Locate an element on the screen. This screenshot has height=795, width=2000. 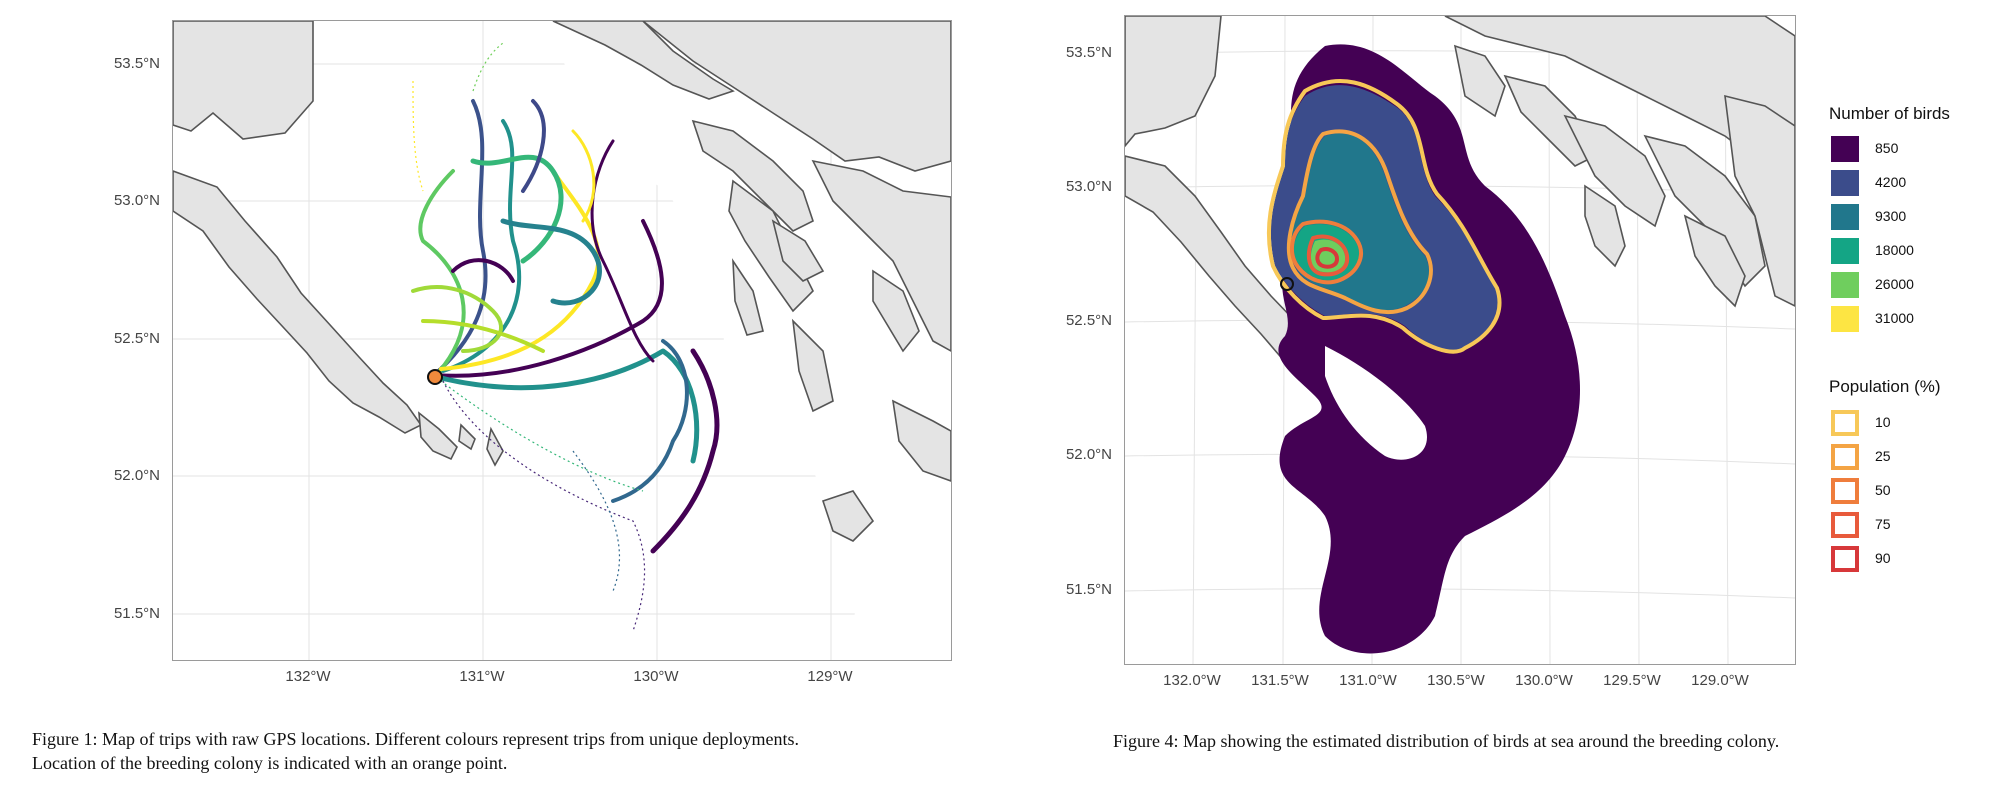
x-tick-label: 131.0°W is located at coordinates (1368, 680).